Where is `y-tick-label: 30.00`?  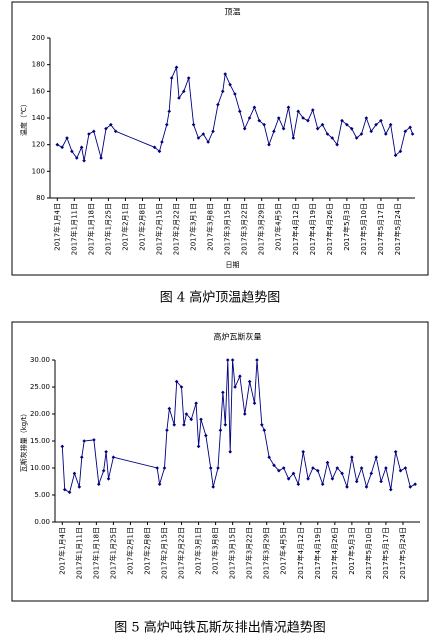
y-tick-label: 30.00 is located at coordinates (40, 360).